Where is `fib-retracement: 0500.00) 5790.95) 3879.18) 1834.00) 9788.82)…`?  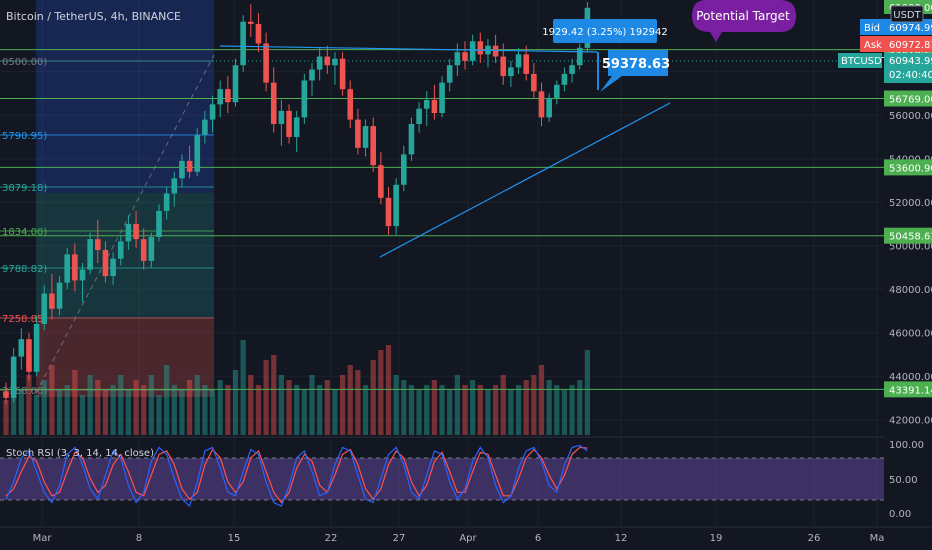 fib-retracement: 0500.00) 5790.95) 3879.18) 1834.00) 9788.82)… is located at coordinates (107, 227).